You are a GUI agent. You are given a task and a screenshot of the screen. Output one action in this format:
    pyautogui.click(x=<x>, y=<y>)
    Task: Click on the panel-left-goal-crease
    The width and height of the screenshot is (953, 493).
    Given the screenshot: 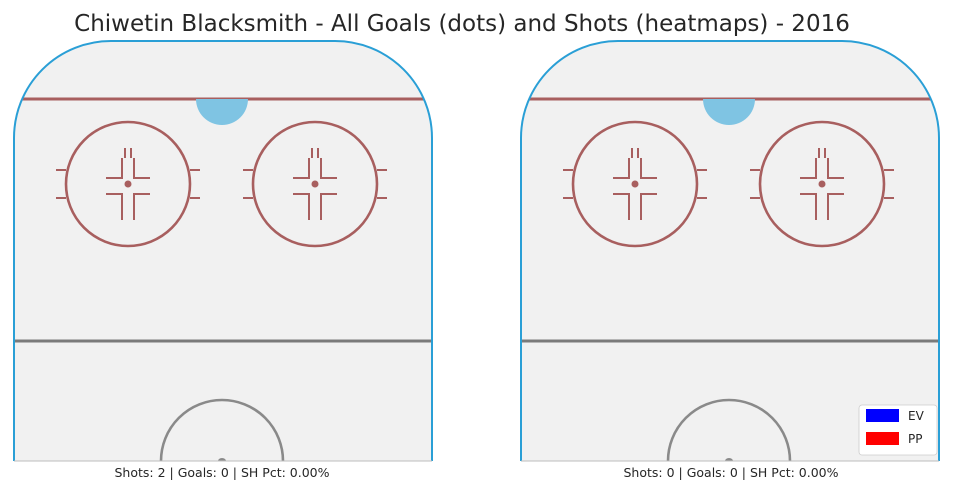 What is the action you would take?
    pyautogui.click(x=222, y=112)
    